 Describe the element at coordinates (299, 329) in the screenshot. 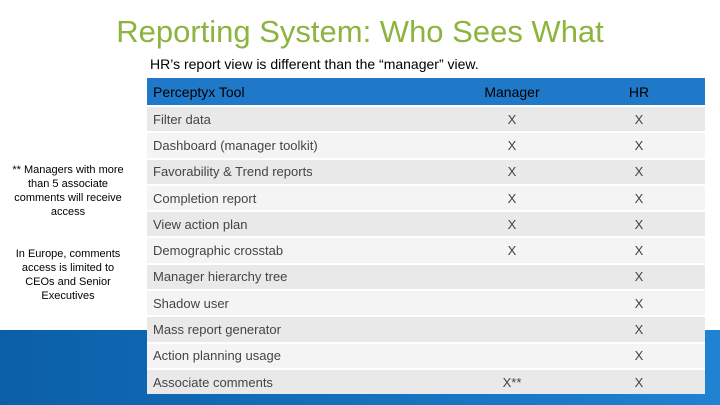

I see `table-cell: Mass report generator` at that location.